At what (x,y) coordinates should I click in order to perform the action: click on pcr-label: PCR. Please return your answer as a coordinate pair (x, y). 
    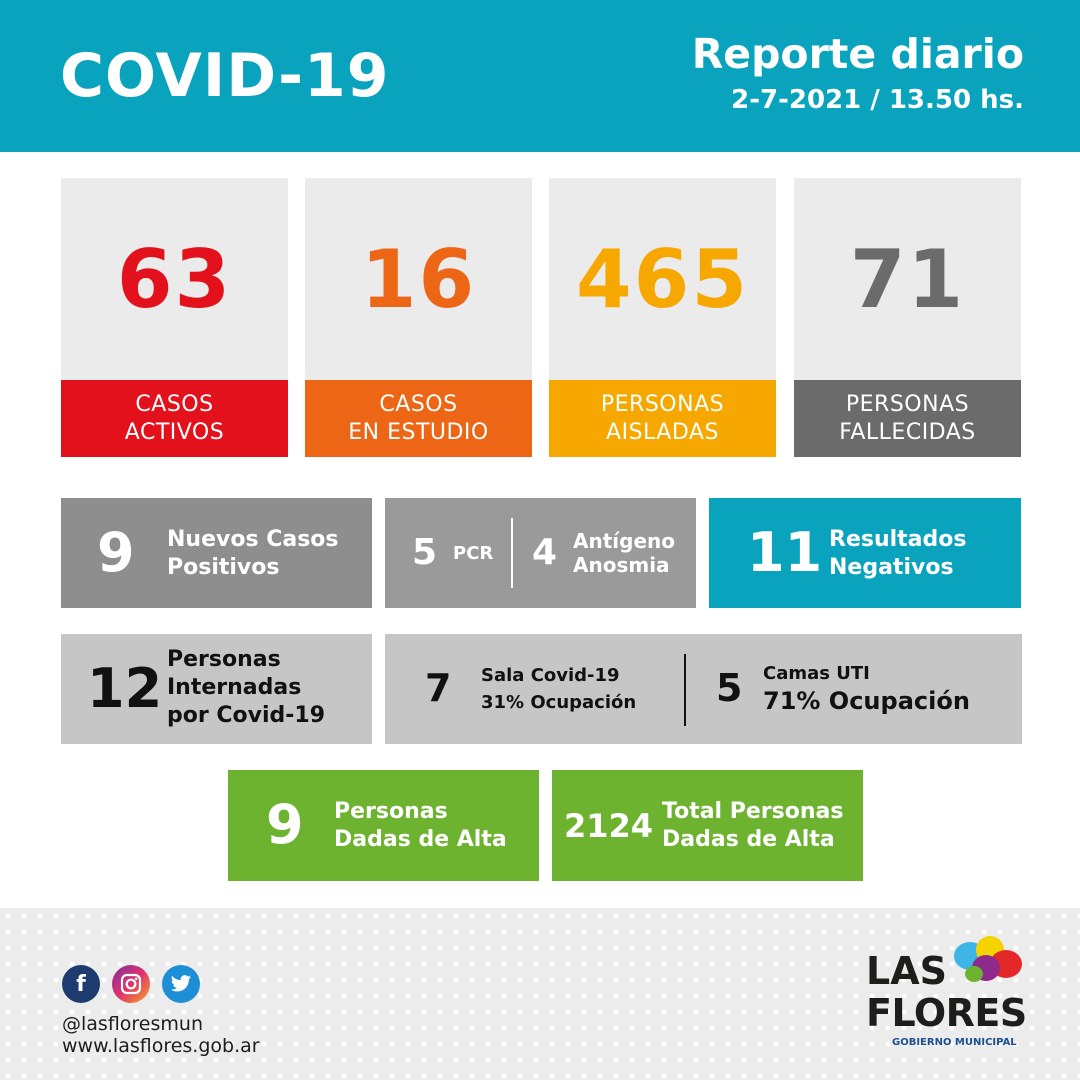
    Looking at the image, I should click on (473, 553).